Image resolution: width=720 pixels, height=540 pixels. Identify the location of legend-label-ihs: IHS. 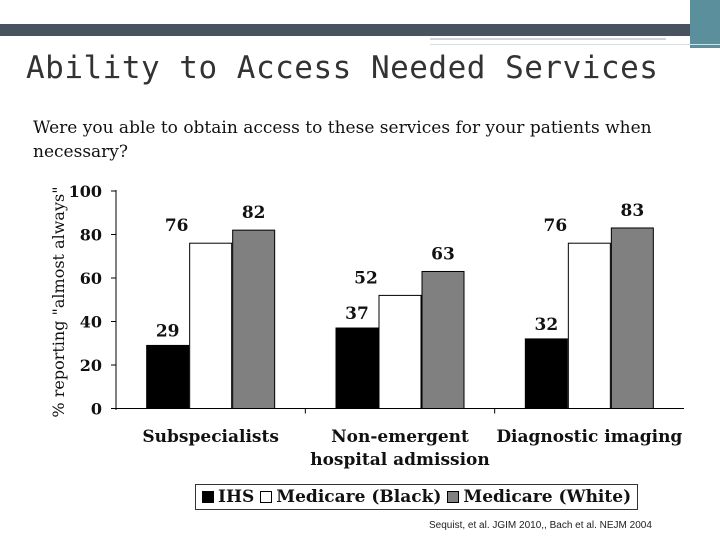
(236, 497).